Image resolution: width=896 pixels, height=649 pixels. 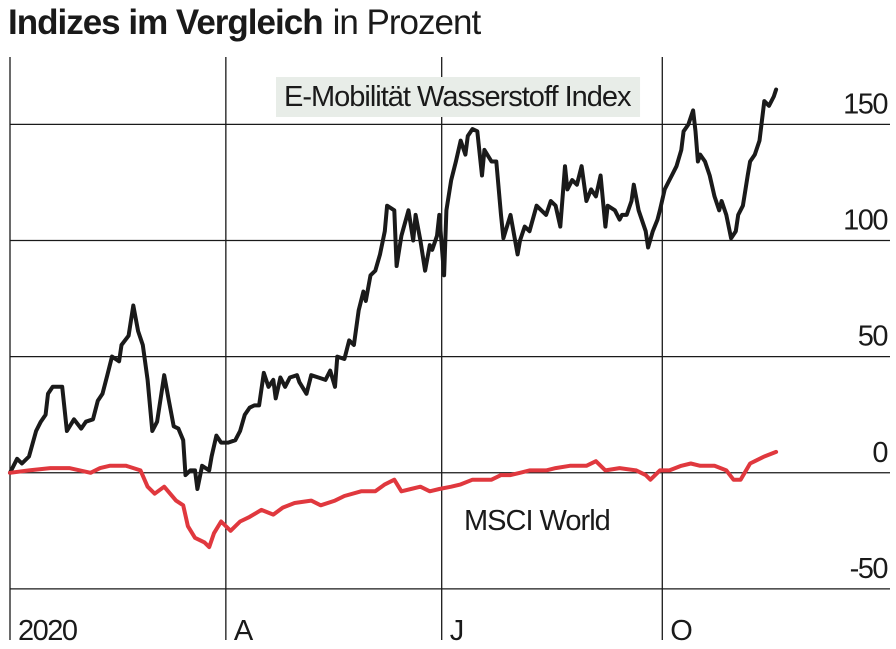 What do you see at coordinates (165, 22) in the screenshot?
I see `chart-title: Indizes im Vergleich` at bounding box center [165, 22].